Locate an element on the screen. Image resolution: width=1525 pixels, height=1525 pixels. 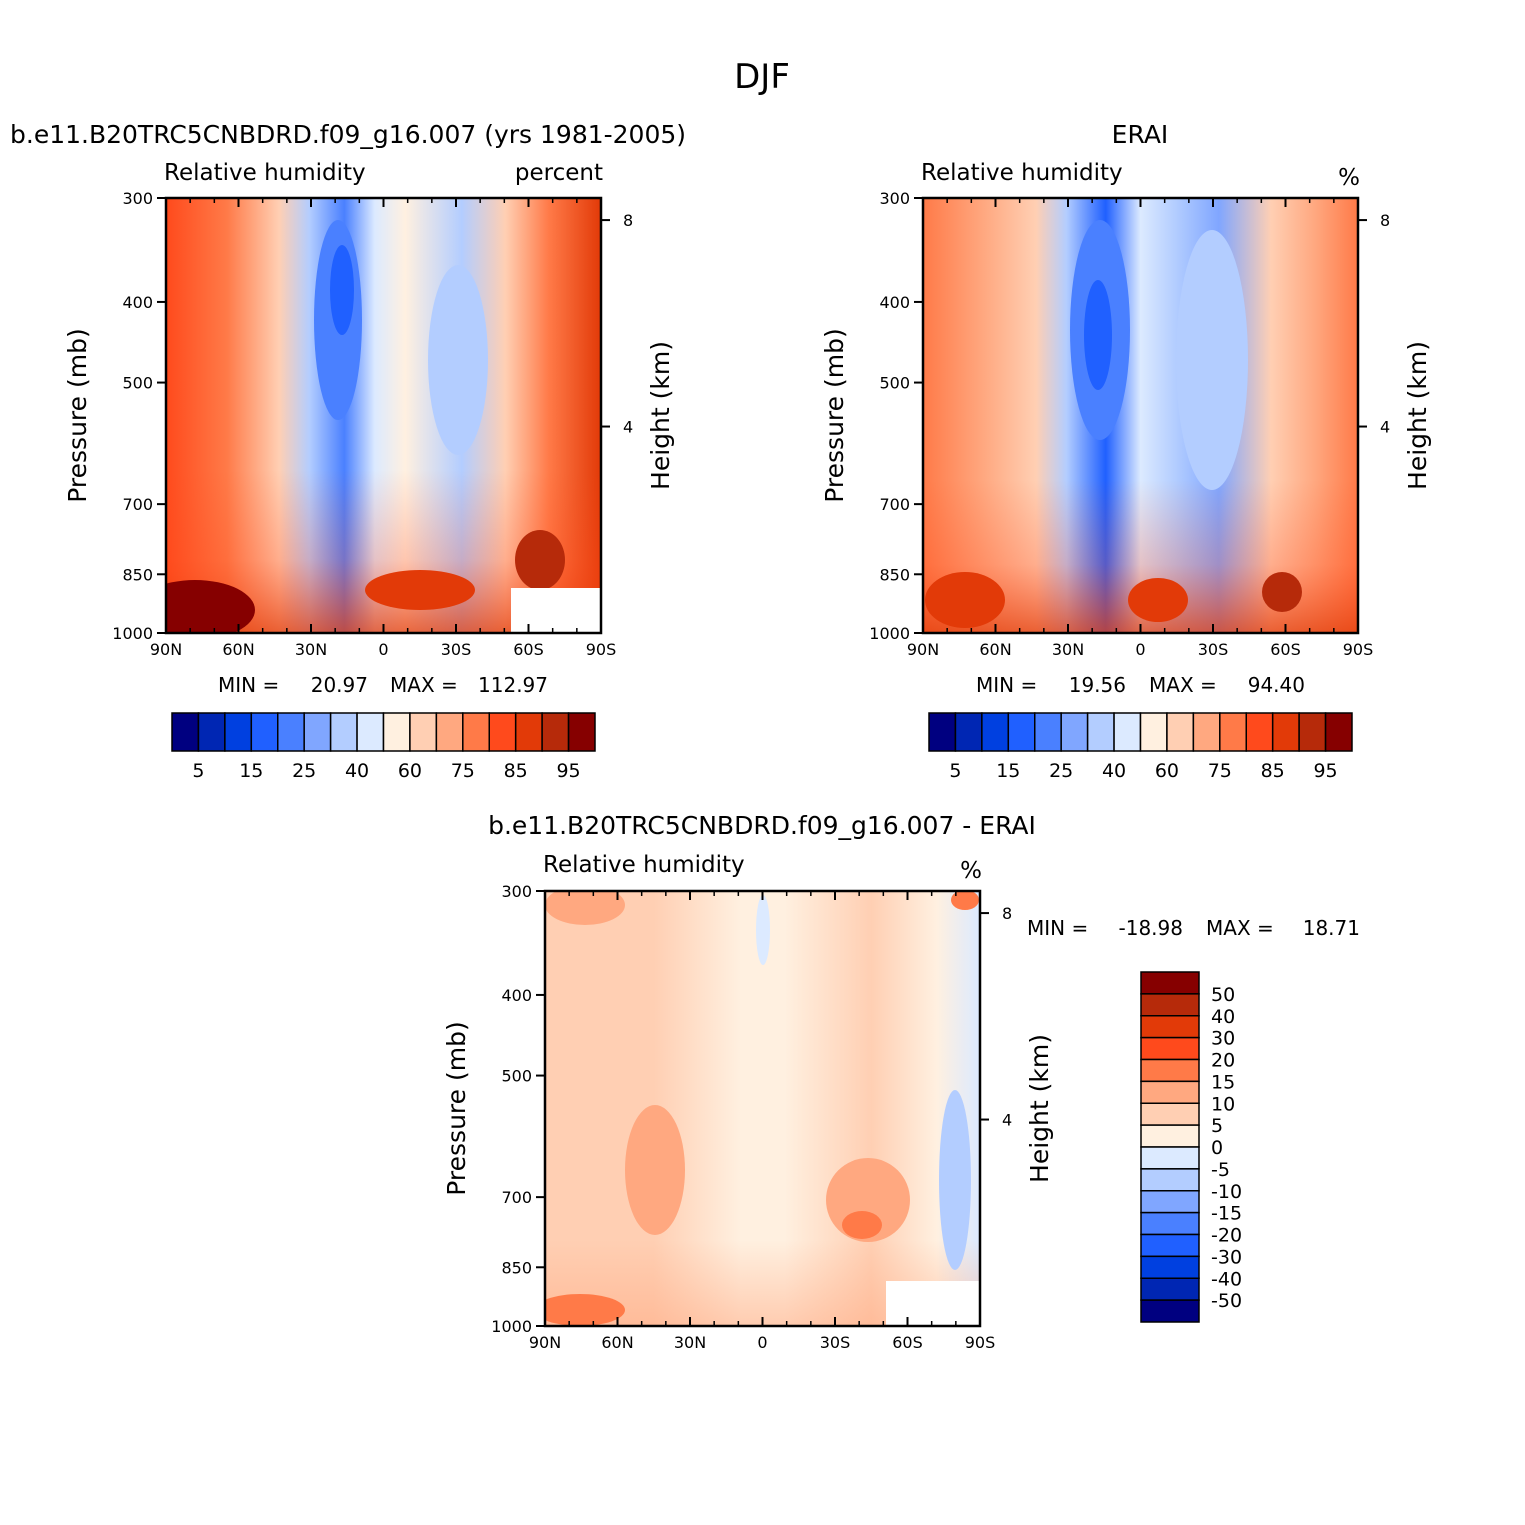
y-tick-label: 500 is located at coordinates (137, 383).